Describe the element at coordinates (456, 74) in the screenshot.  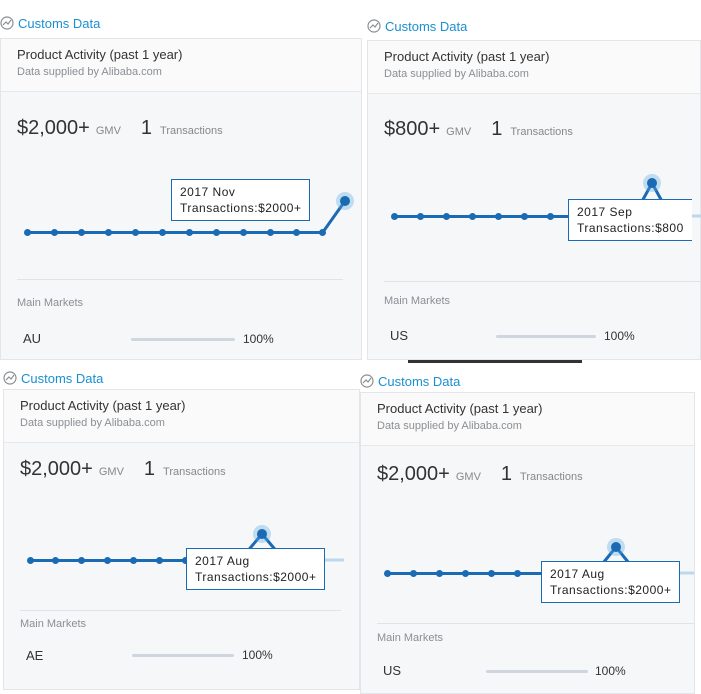
I see `card-subtitle: Data supplied by Alibaba.com` at that location.